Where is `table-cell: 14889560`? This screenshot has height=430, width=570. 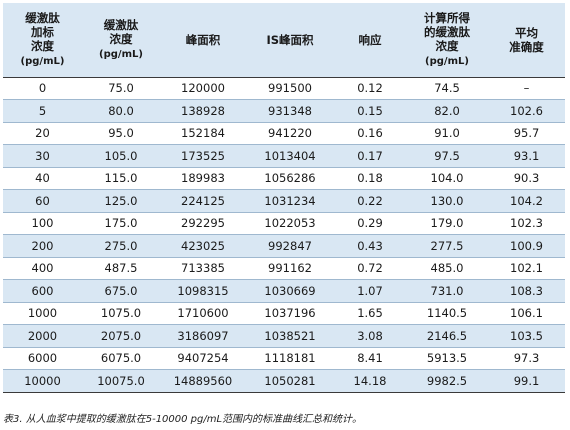
table-cell: 14889560 is located at coordinates (203, 381).